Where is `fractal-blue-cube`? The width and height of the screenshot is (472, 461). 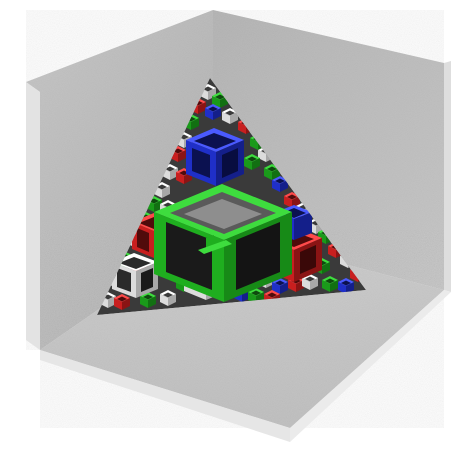
fractal-blue-cube is located at coordinates (215, 157).